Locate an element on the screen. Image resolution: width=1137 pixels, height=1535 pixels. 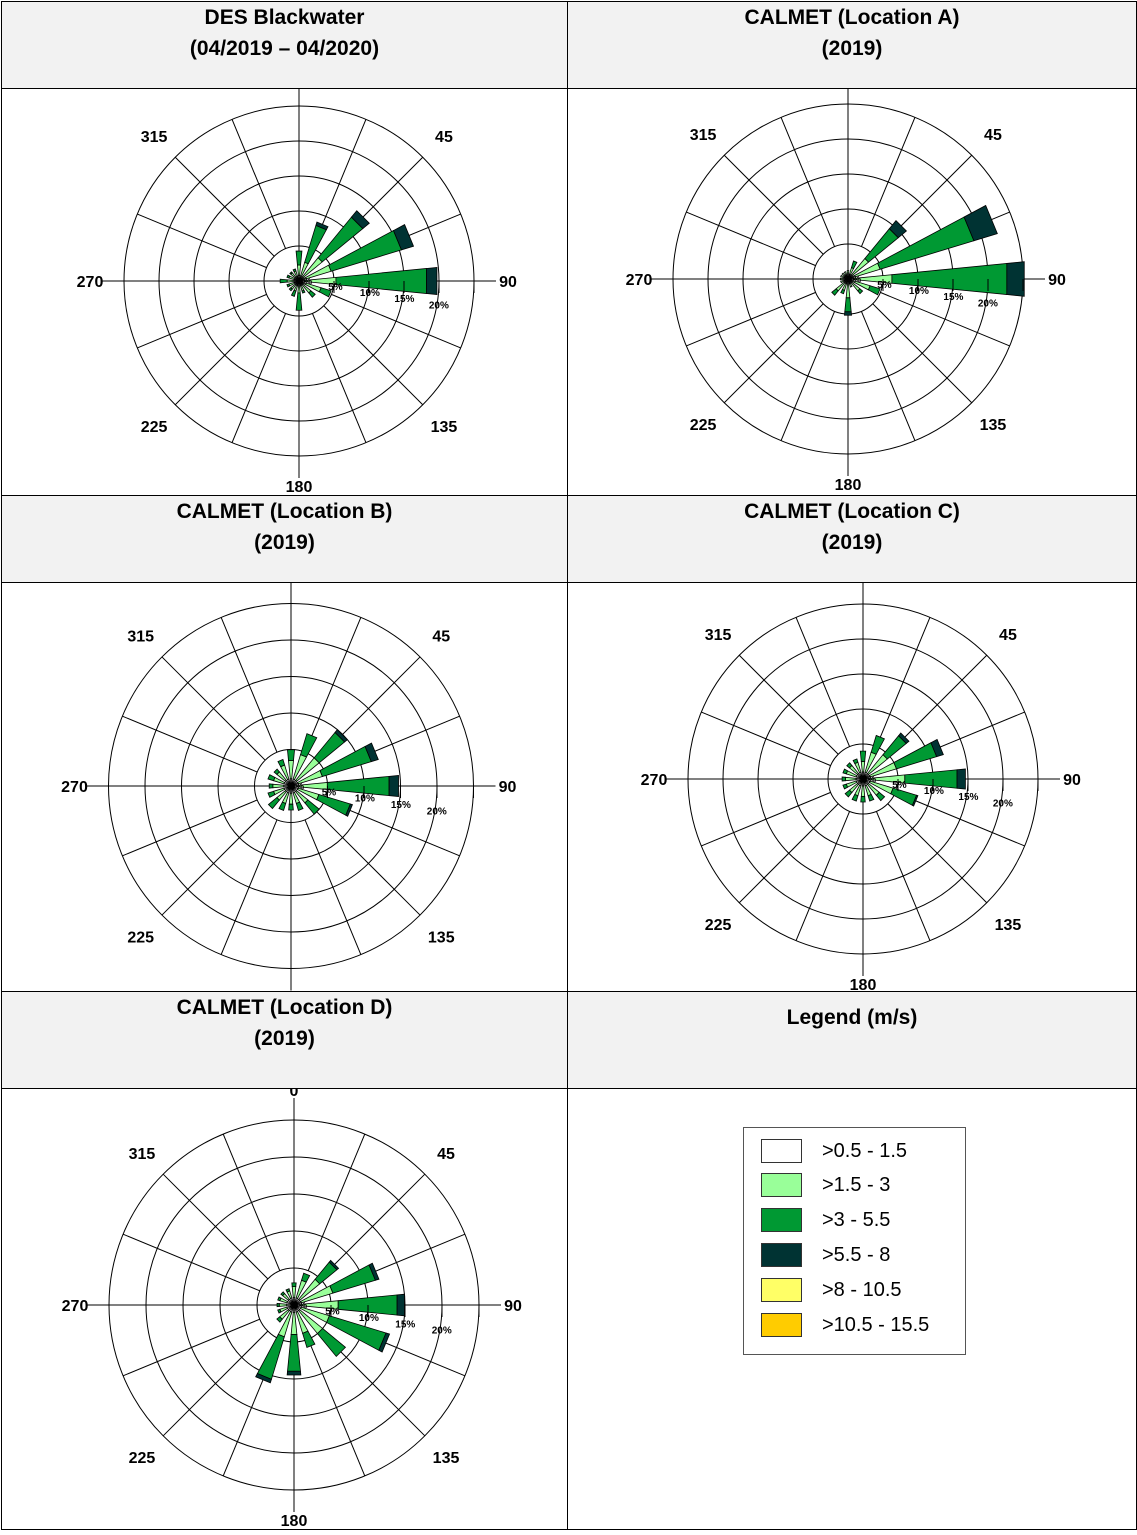
header-des-blackwater: DES Blackwater (04/2019 – 04/2020) is located at coordinates (284, 45).